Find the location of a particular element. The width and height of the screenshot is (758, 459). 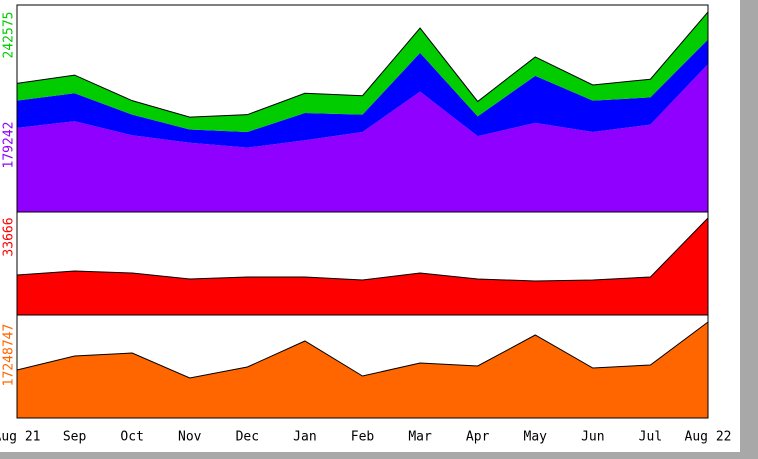

y-tick-label: 179242 is located at coordinates (9, 145).